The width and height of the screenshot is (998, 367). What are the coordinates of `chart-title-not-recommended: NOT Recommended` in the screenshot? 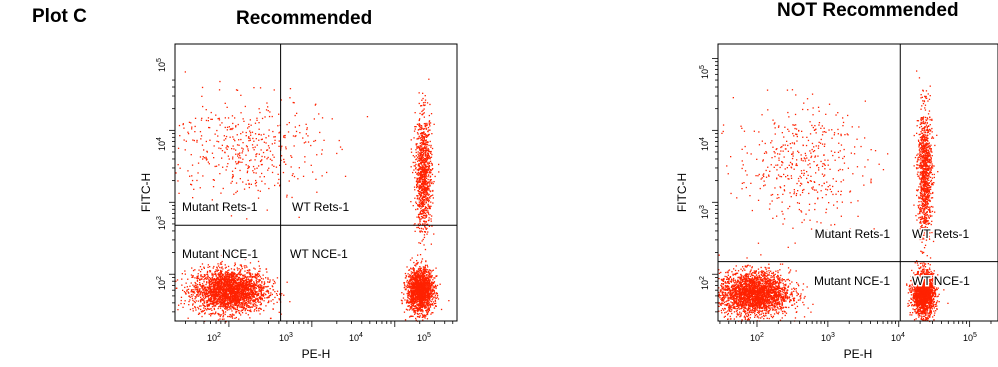 It's located at (868, 10).